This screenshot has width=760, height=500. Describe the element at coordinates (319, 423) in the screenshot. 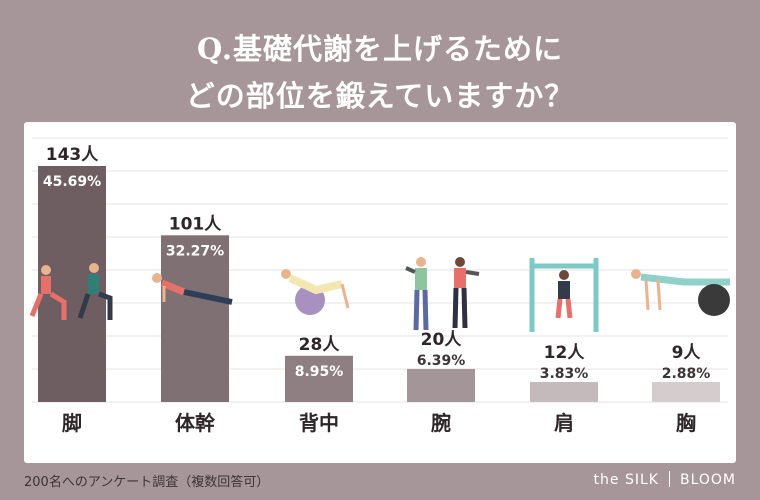

I see `category-label: 背中` at that location.